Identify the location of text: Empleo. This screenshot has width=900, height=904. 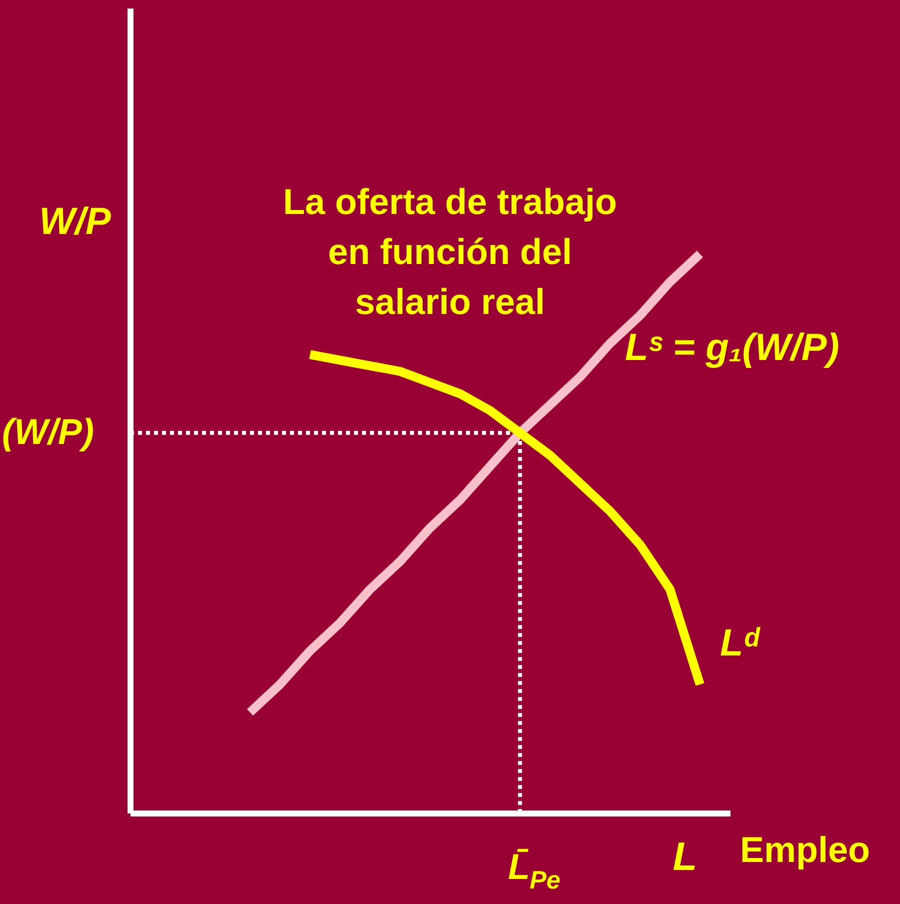
(805, 849).